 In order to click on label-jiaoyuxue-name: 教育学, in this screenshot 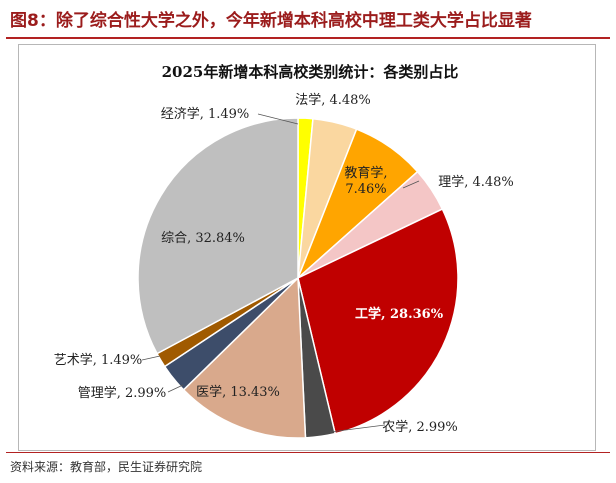, I will do `click(365, 173)`.